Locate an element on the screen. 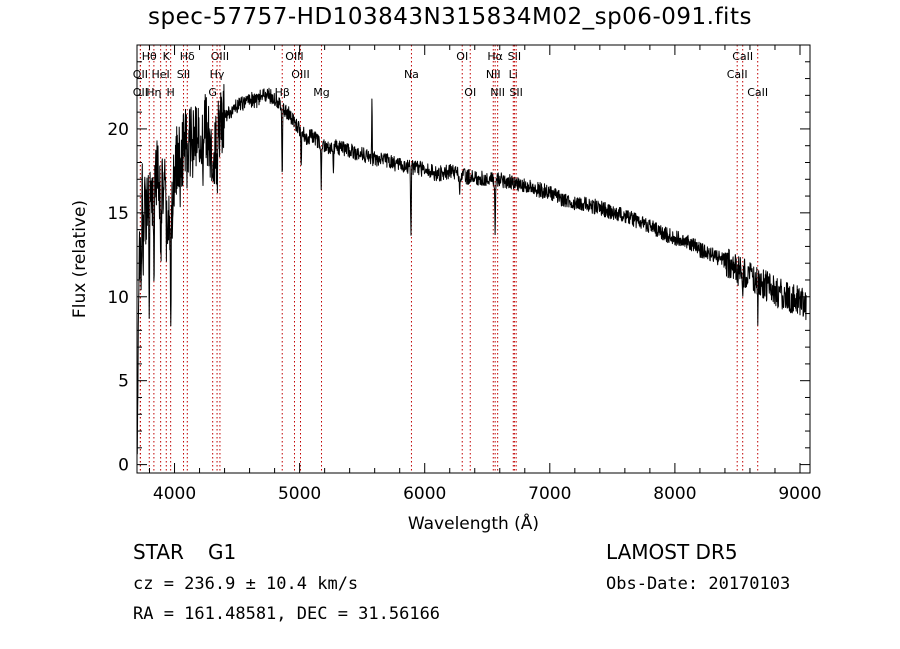 Image resolution: width=900 pixels, height=649 pixels. line-marker-label-25: CaII is located at coordinates (742, 56).